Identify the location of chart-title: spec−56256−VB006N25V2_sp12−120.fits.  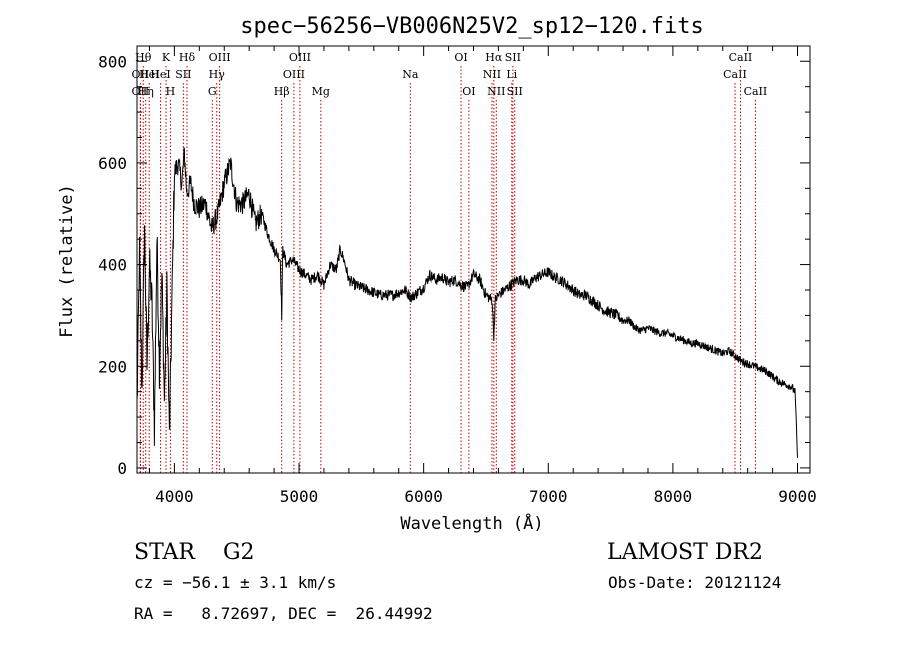
(472, 26).